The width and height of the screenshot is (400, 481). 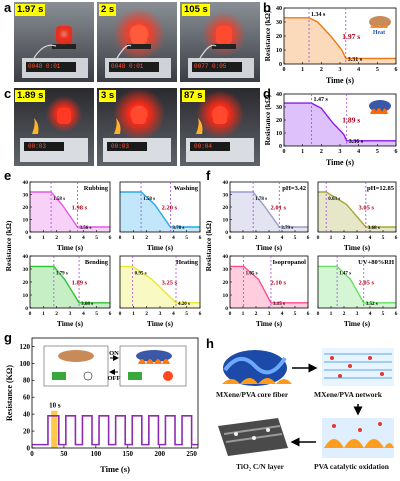 I want to click on subplot-title: Bending, so click(x=97, y=262).